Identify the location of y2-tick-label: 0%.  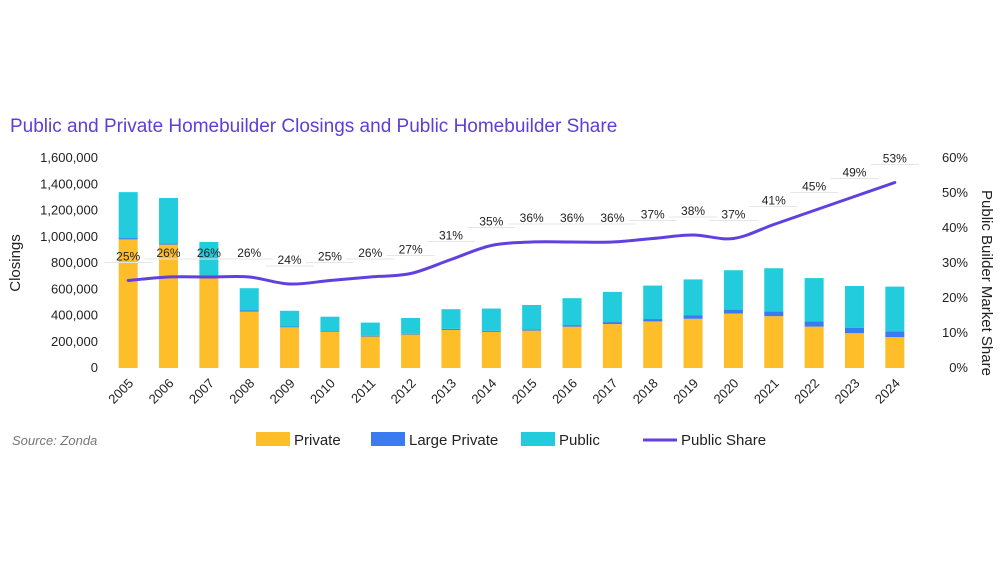
(958, 367).